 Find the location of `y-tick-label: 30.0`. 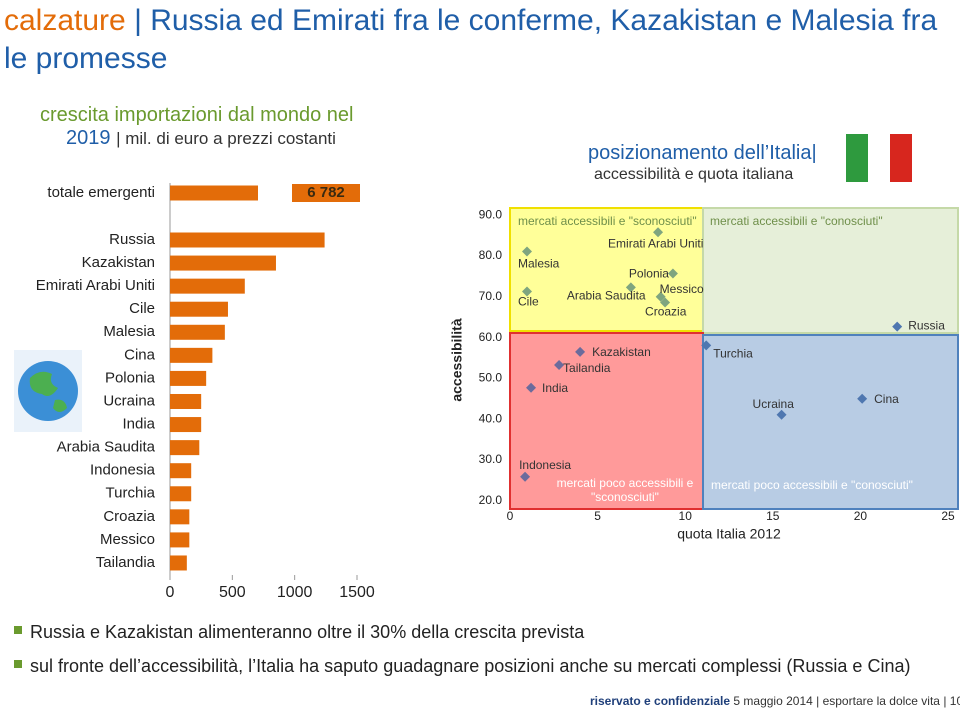

y-tick-label: 30.0 is located at coordinates (491, 459).